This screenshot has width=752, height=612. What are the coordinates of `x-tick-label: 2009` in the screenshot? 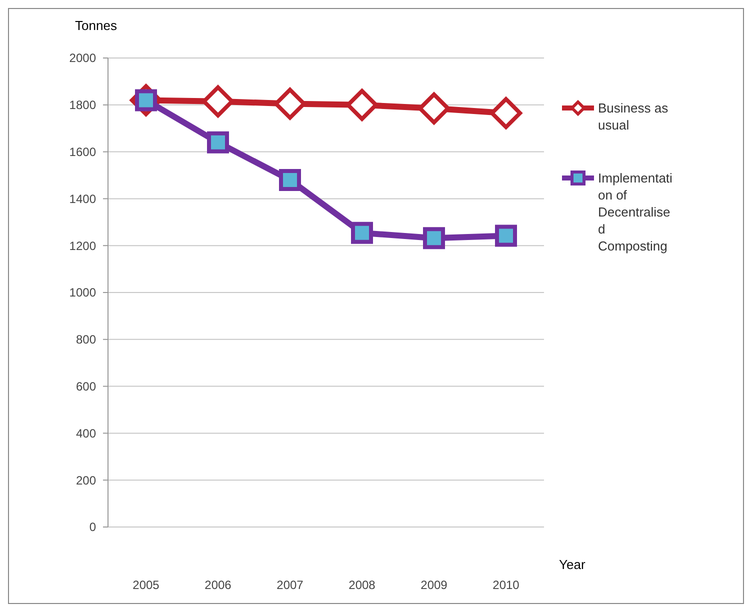 It's located at (434, 585).